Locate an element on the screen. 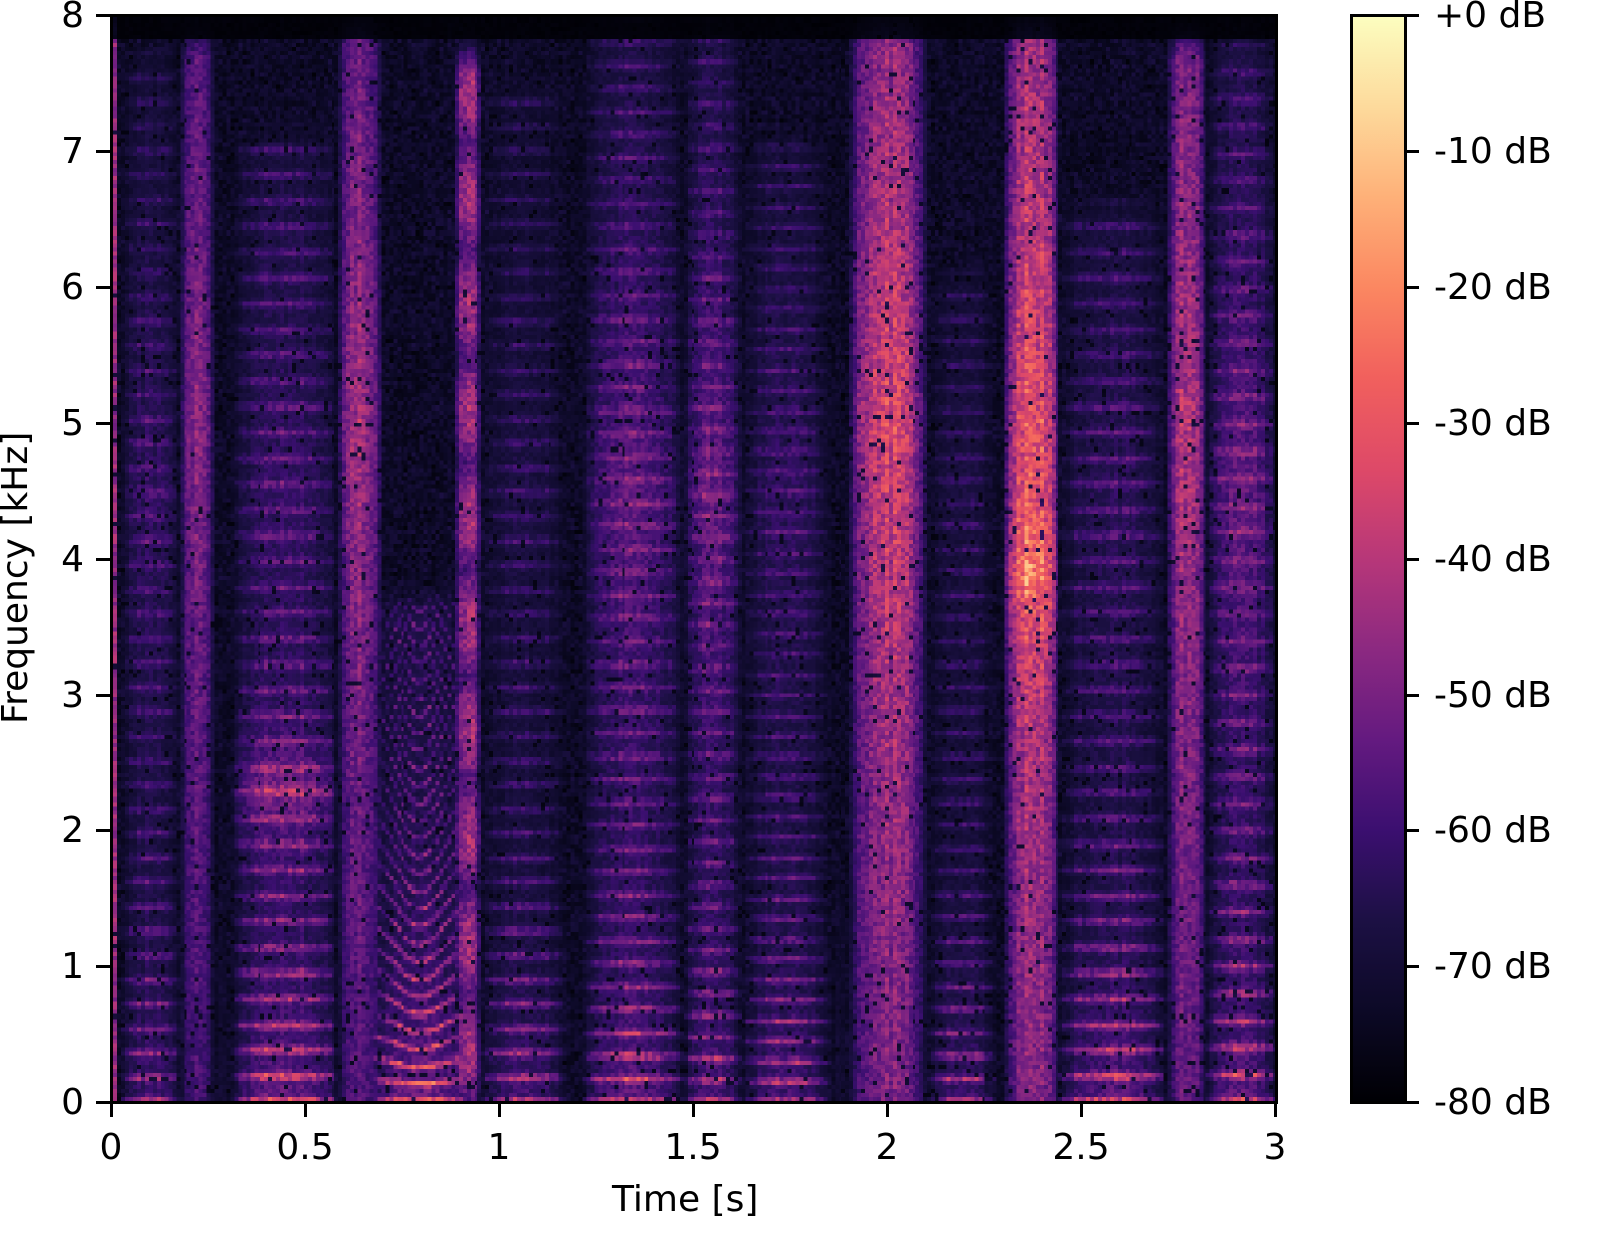 The width and height of the screenshot is (1598, 1250). x-tick-label: 0.5 is located at coordinates (305, 1147).